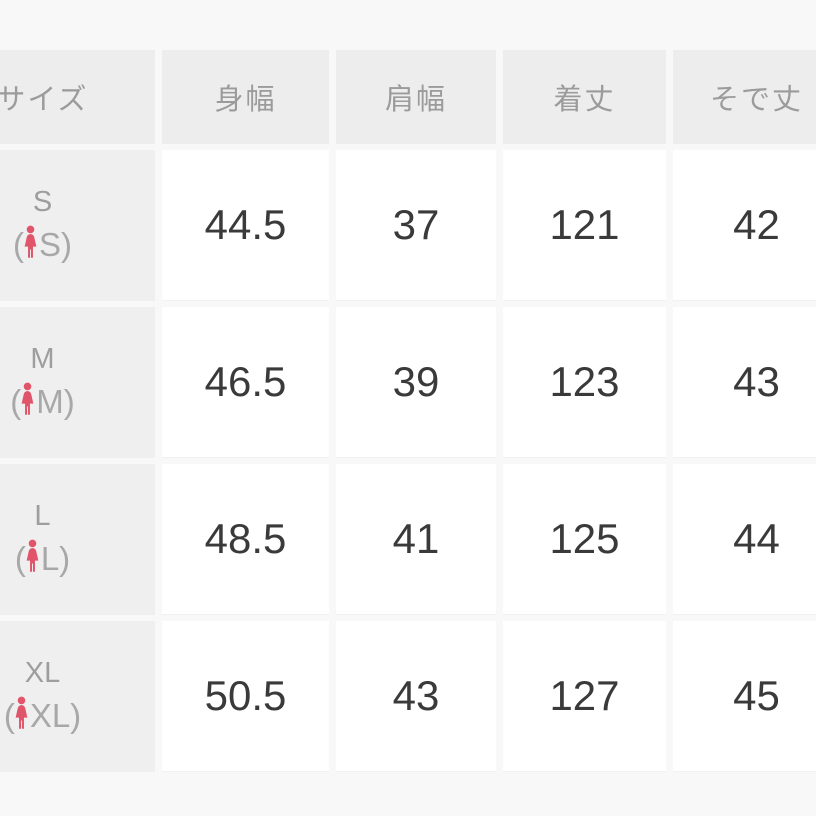 The height and width of the screenshot is (816, 816). I want to click on table-cell: 44.5, so click(245, 225).